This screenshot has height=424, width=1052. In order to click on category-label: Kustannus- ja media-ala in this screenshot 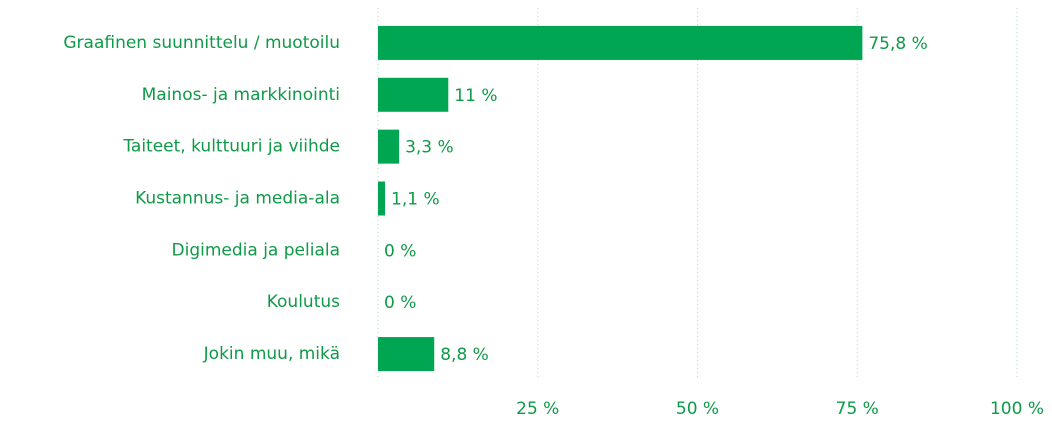, I will do `click(237, 199)`.